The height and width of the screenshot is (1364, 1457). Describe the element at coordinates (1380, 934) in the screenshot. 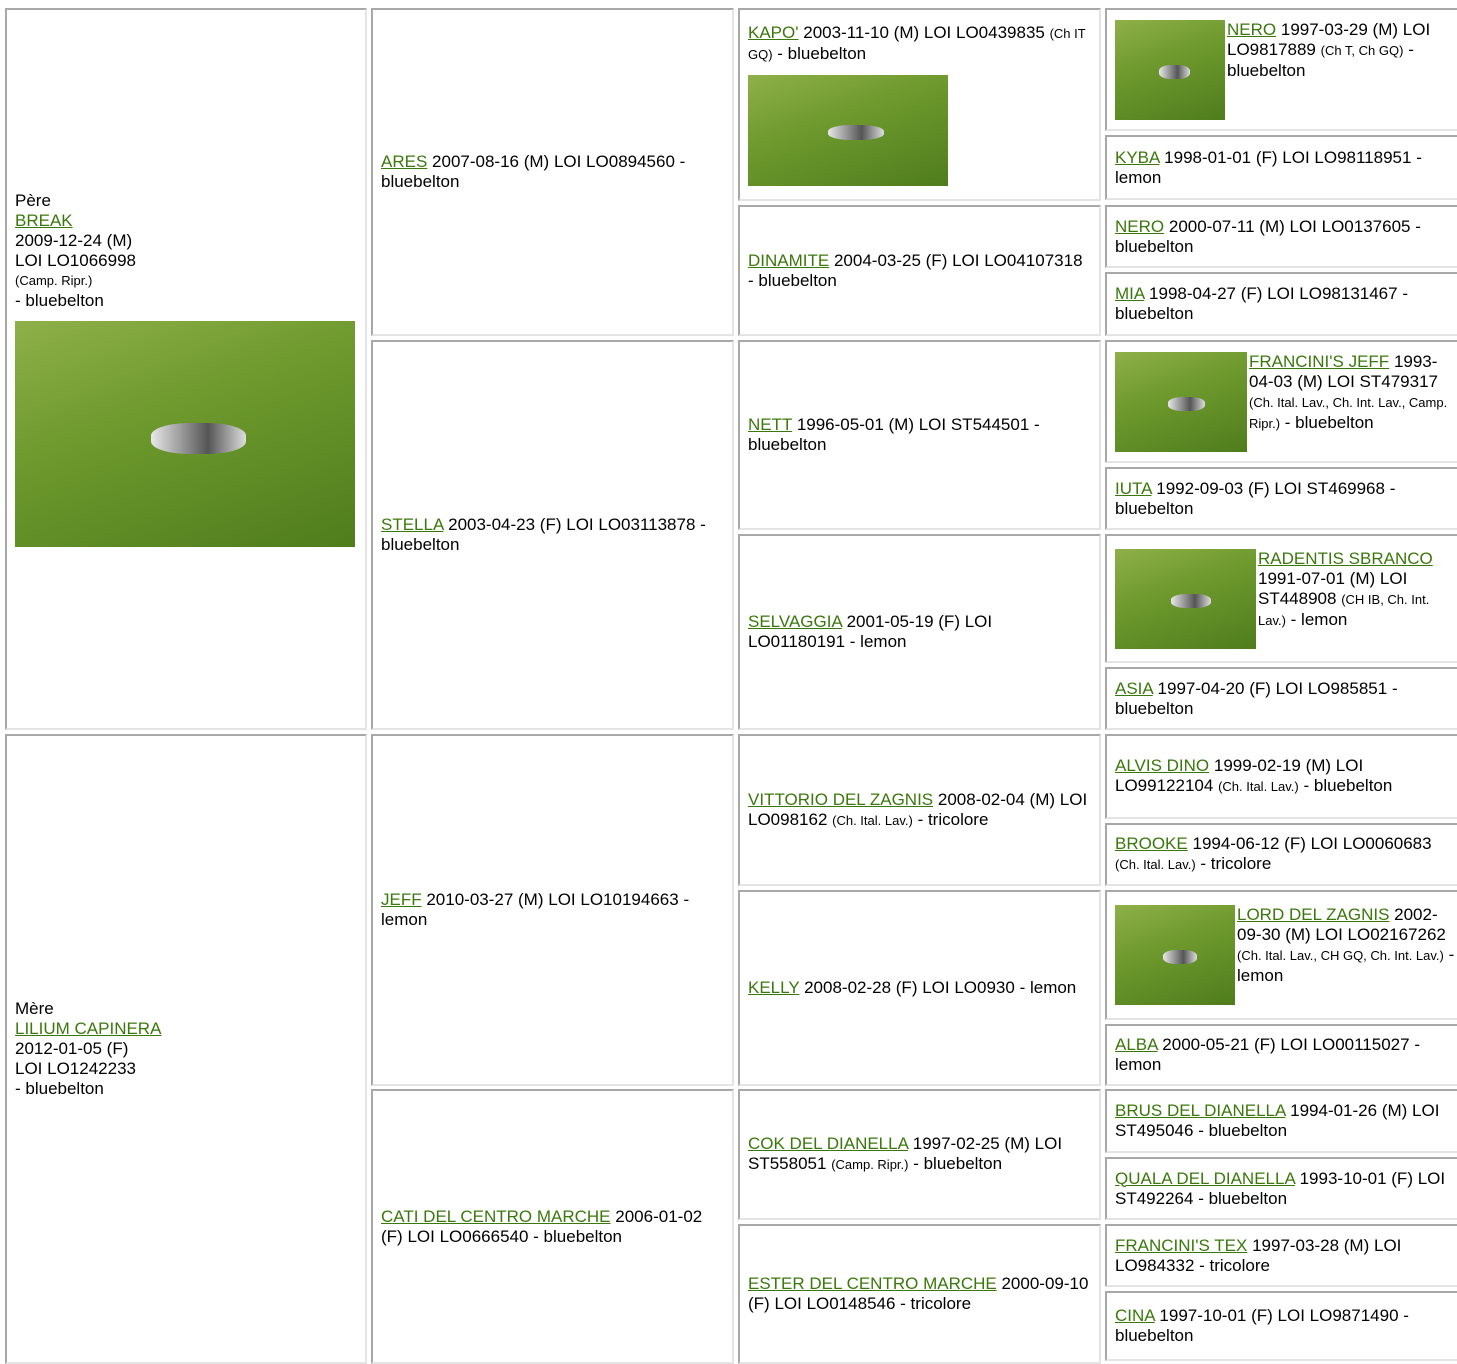

I see `dog-registration: LOI LO02167262` at that location.